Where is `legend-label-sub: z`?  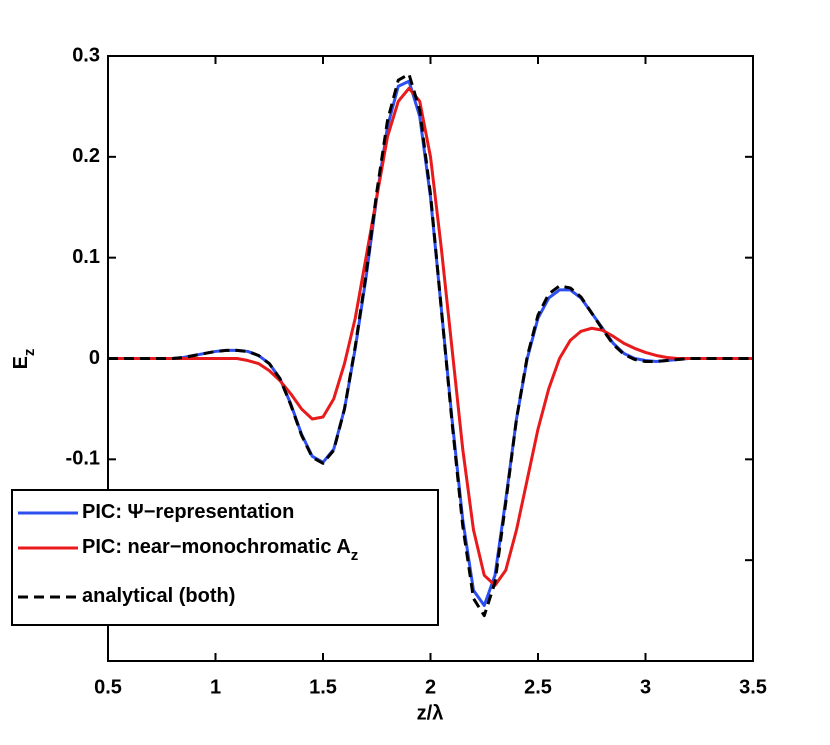
legend-label-sub: z is located at coordinates (355, 555).